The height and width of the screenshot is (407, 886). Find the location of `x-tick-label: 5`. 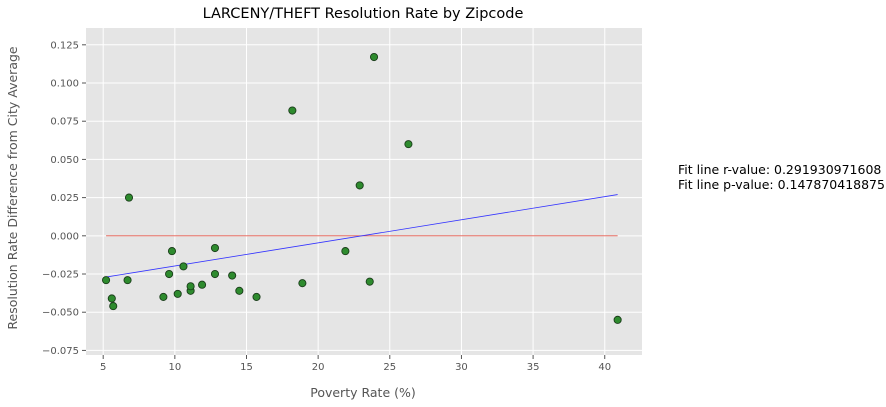

x-tick-label: 5 is located at coordinates (103, 367).